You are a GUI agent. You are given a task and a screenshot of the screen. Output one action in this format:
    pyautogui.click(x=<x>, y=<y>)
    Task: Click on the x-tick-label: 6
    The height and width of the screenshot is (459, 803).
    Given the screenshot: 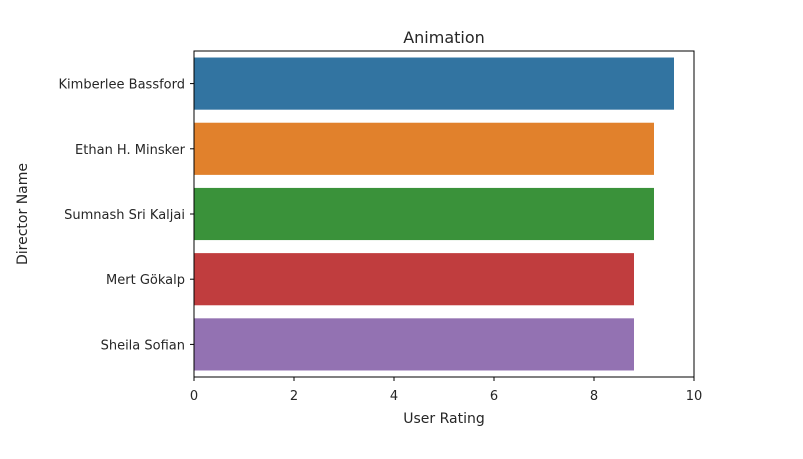 What is the action you would take?
    pyautogui.click(x=494, y=396)
    